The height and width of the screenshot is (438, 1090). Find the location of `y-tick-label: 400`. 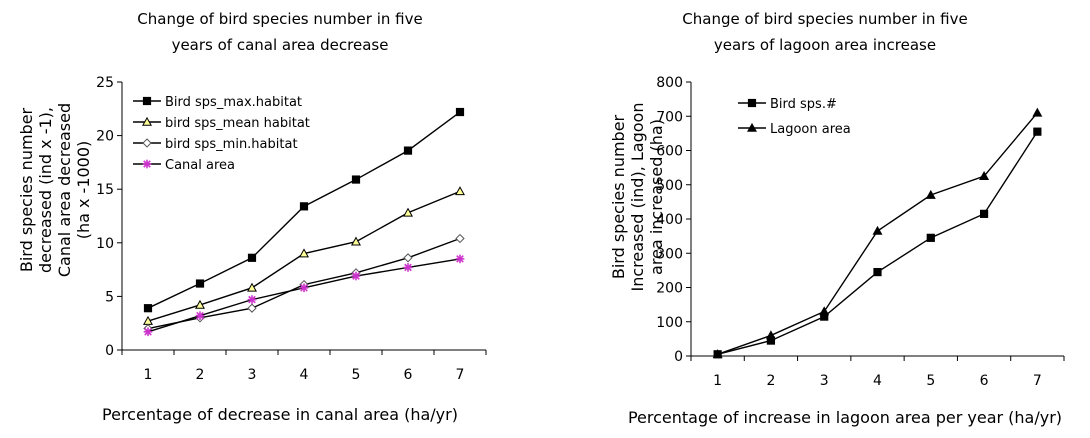

y-tick-label: 400 is located at coordinates (669, 220).